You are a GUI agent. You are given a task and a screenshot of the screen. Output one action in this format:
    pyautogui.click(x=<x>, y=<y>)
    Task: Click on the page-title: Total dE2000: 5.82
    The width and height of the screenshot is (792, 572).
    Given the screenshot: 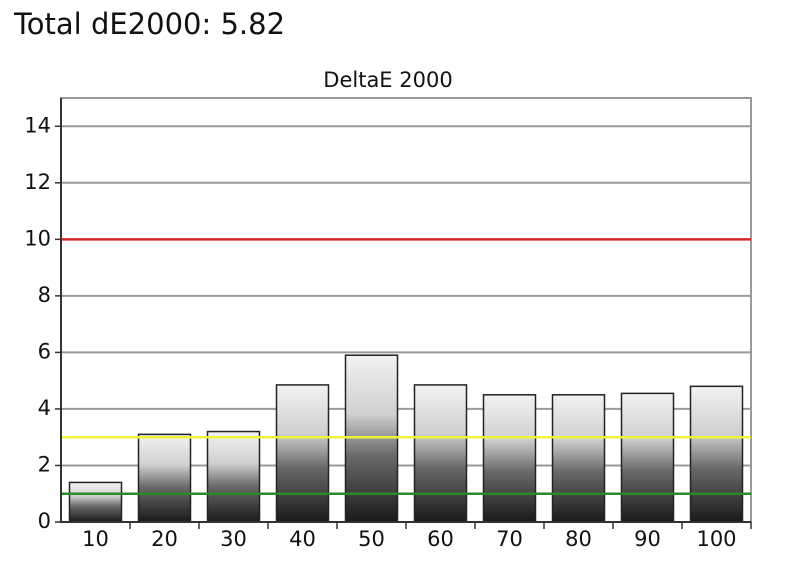 What is the action you would take?
    pyautogui.click(x=149, y=24)
    